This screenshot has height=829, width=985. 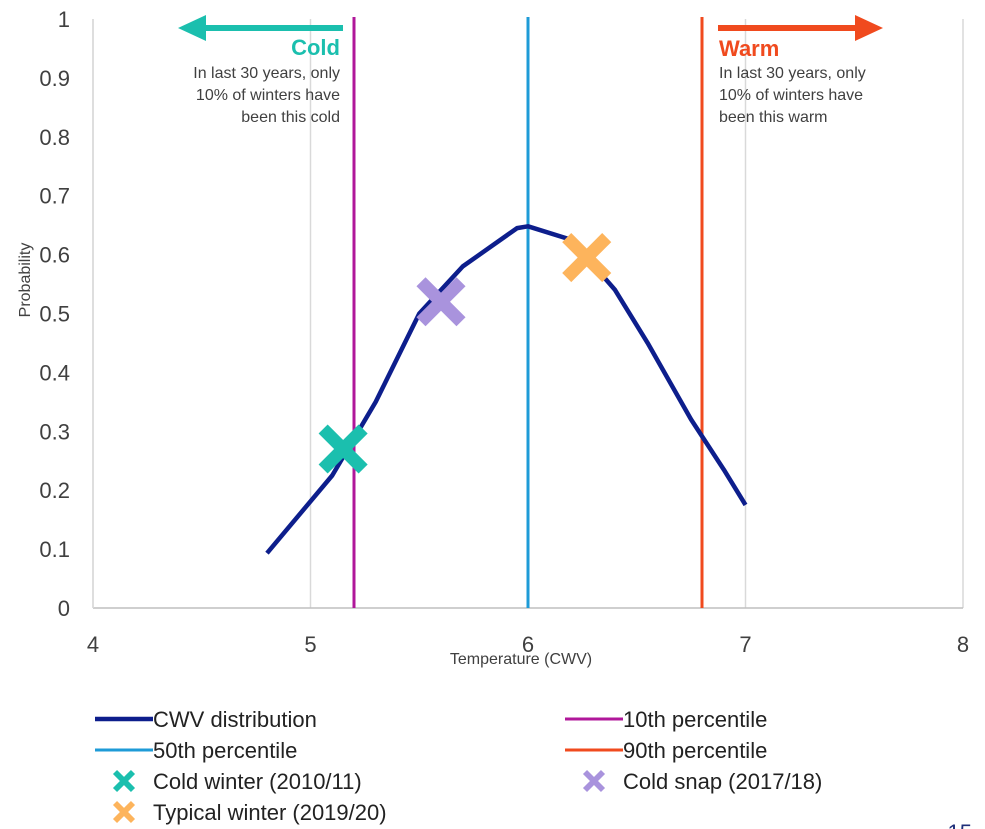 I want to click on y-tick-label: 0.1, so click(x=54, y=549).